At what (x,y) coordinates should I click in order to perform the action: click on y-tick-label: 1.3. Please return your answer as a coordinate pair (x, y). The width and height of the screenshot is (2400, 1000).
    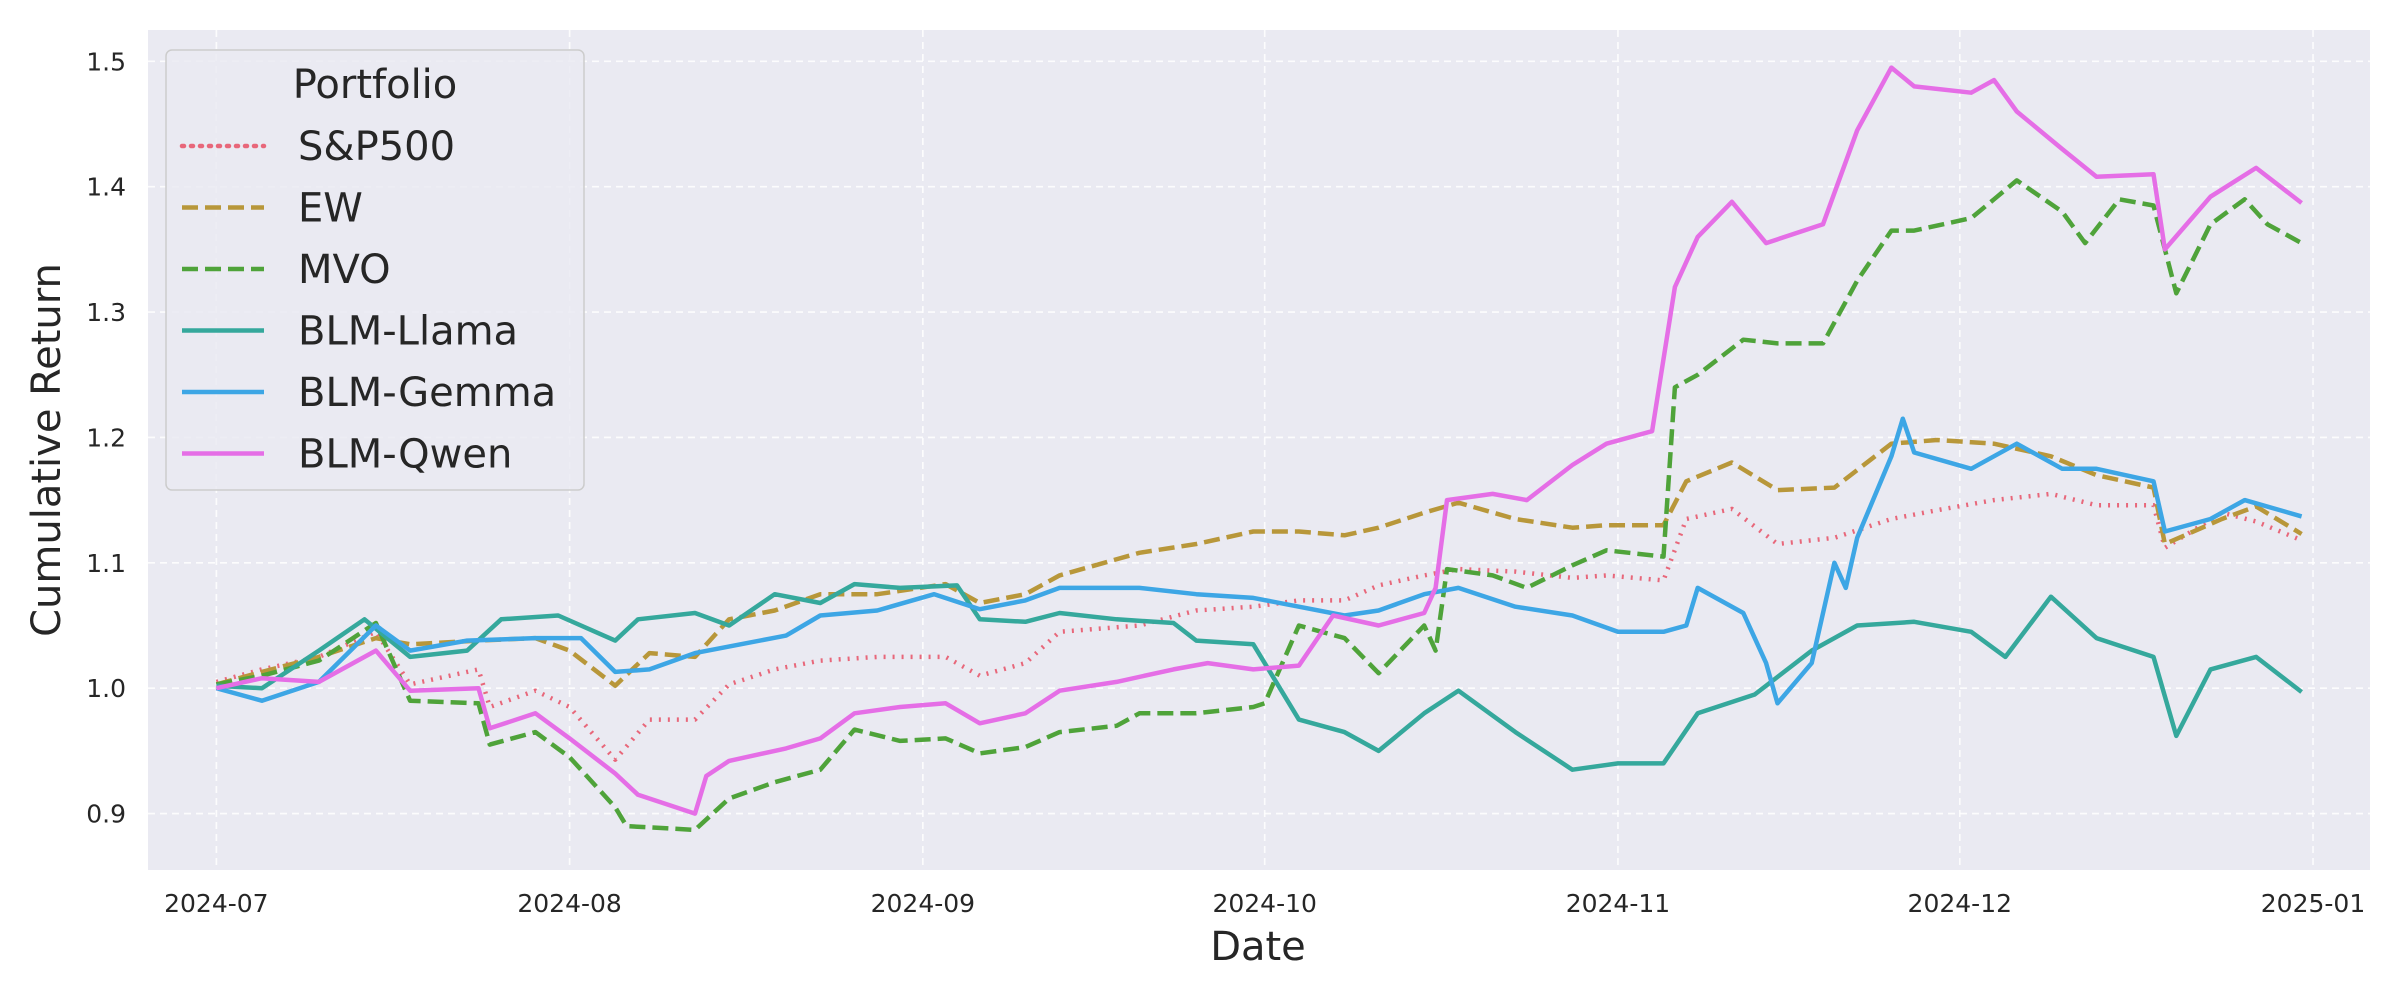
    Looking at the image, I should click on (106, 312).